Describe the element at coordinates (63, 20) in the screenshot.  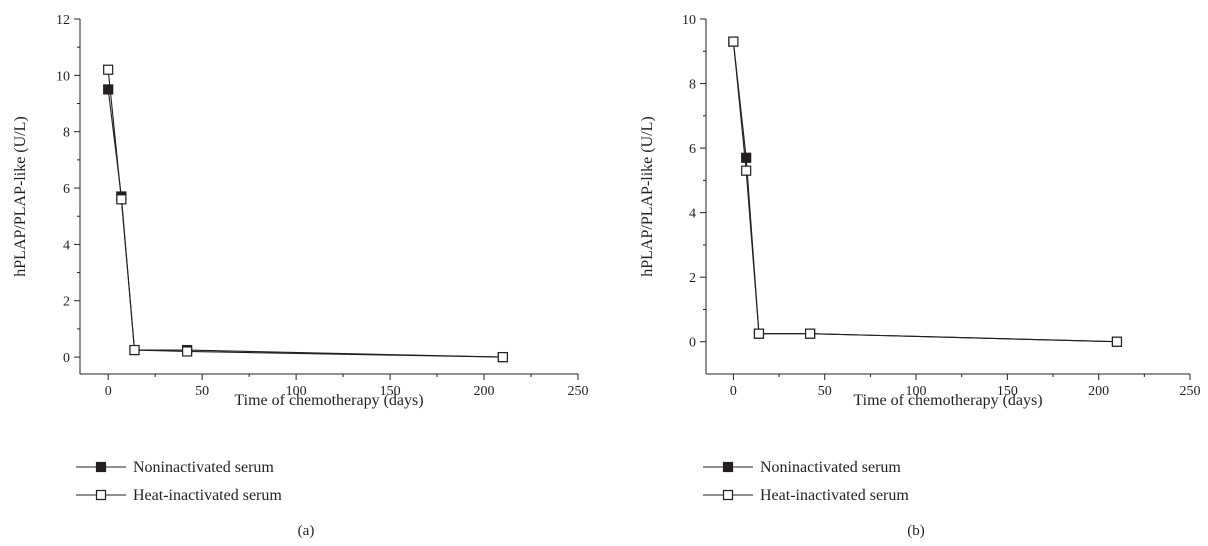
I see `y-tick-label: 12` at that location.